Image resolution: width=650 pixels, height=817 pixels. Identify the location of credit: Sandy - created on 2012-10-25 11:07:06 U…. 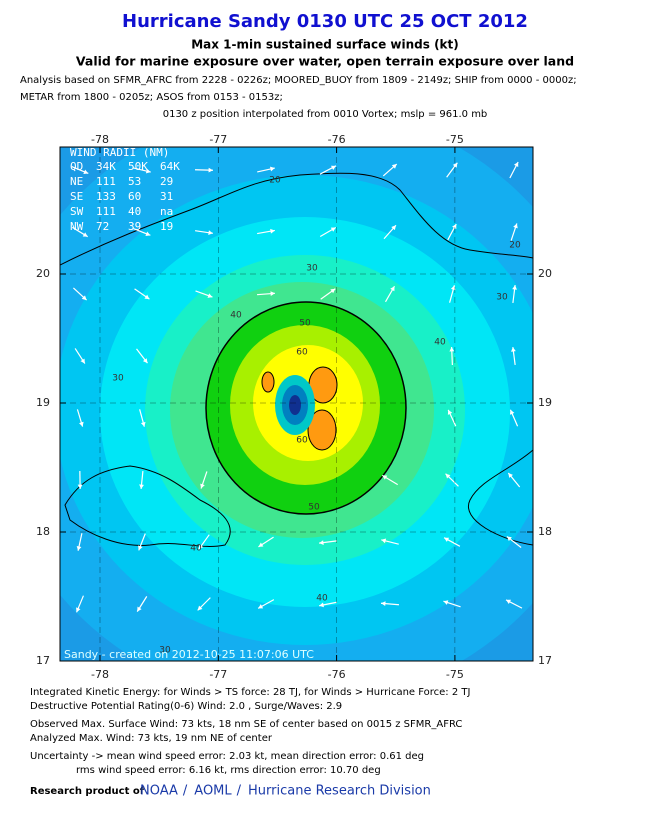
(189, 654).